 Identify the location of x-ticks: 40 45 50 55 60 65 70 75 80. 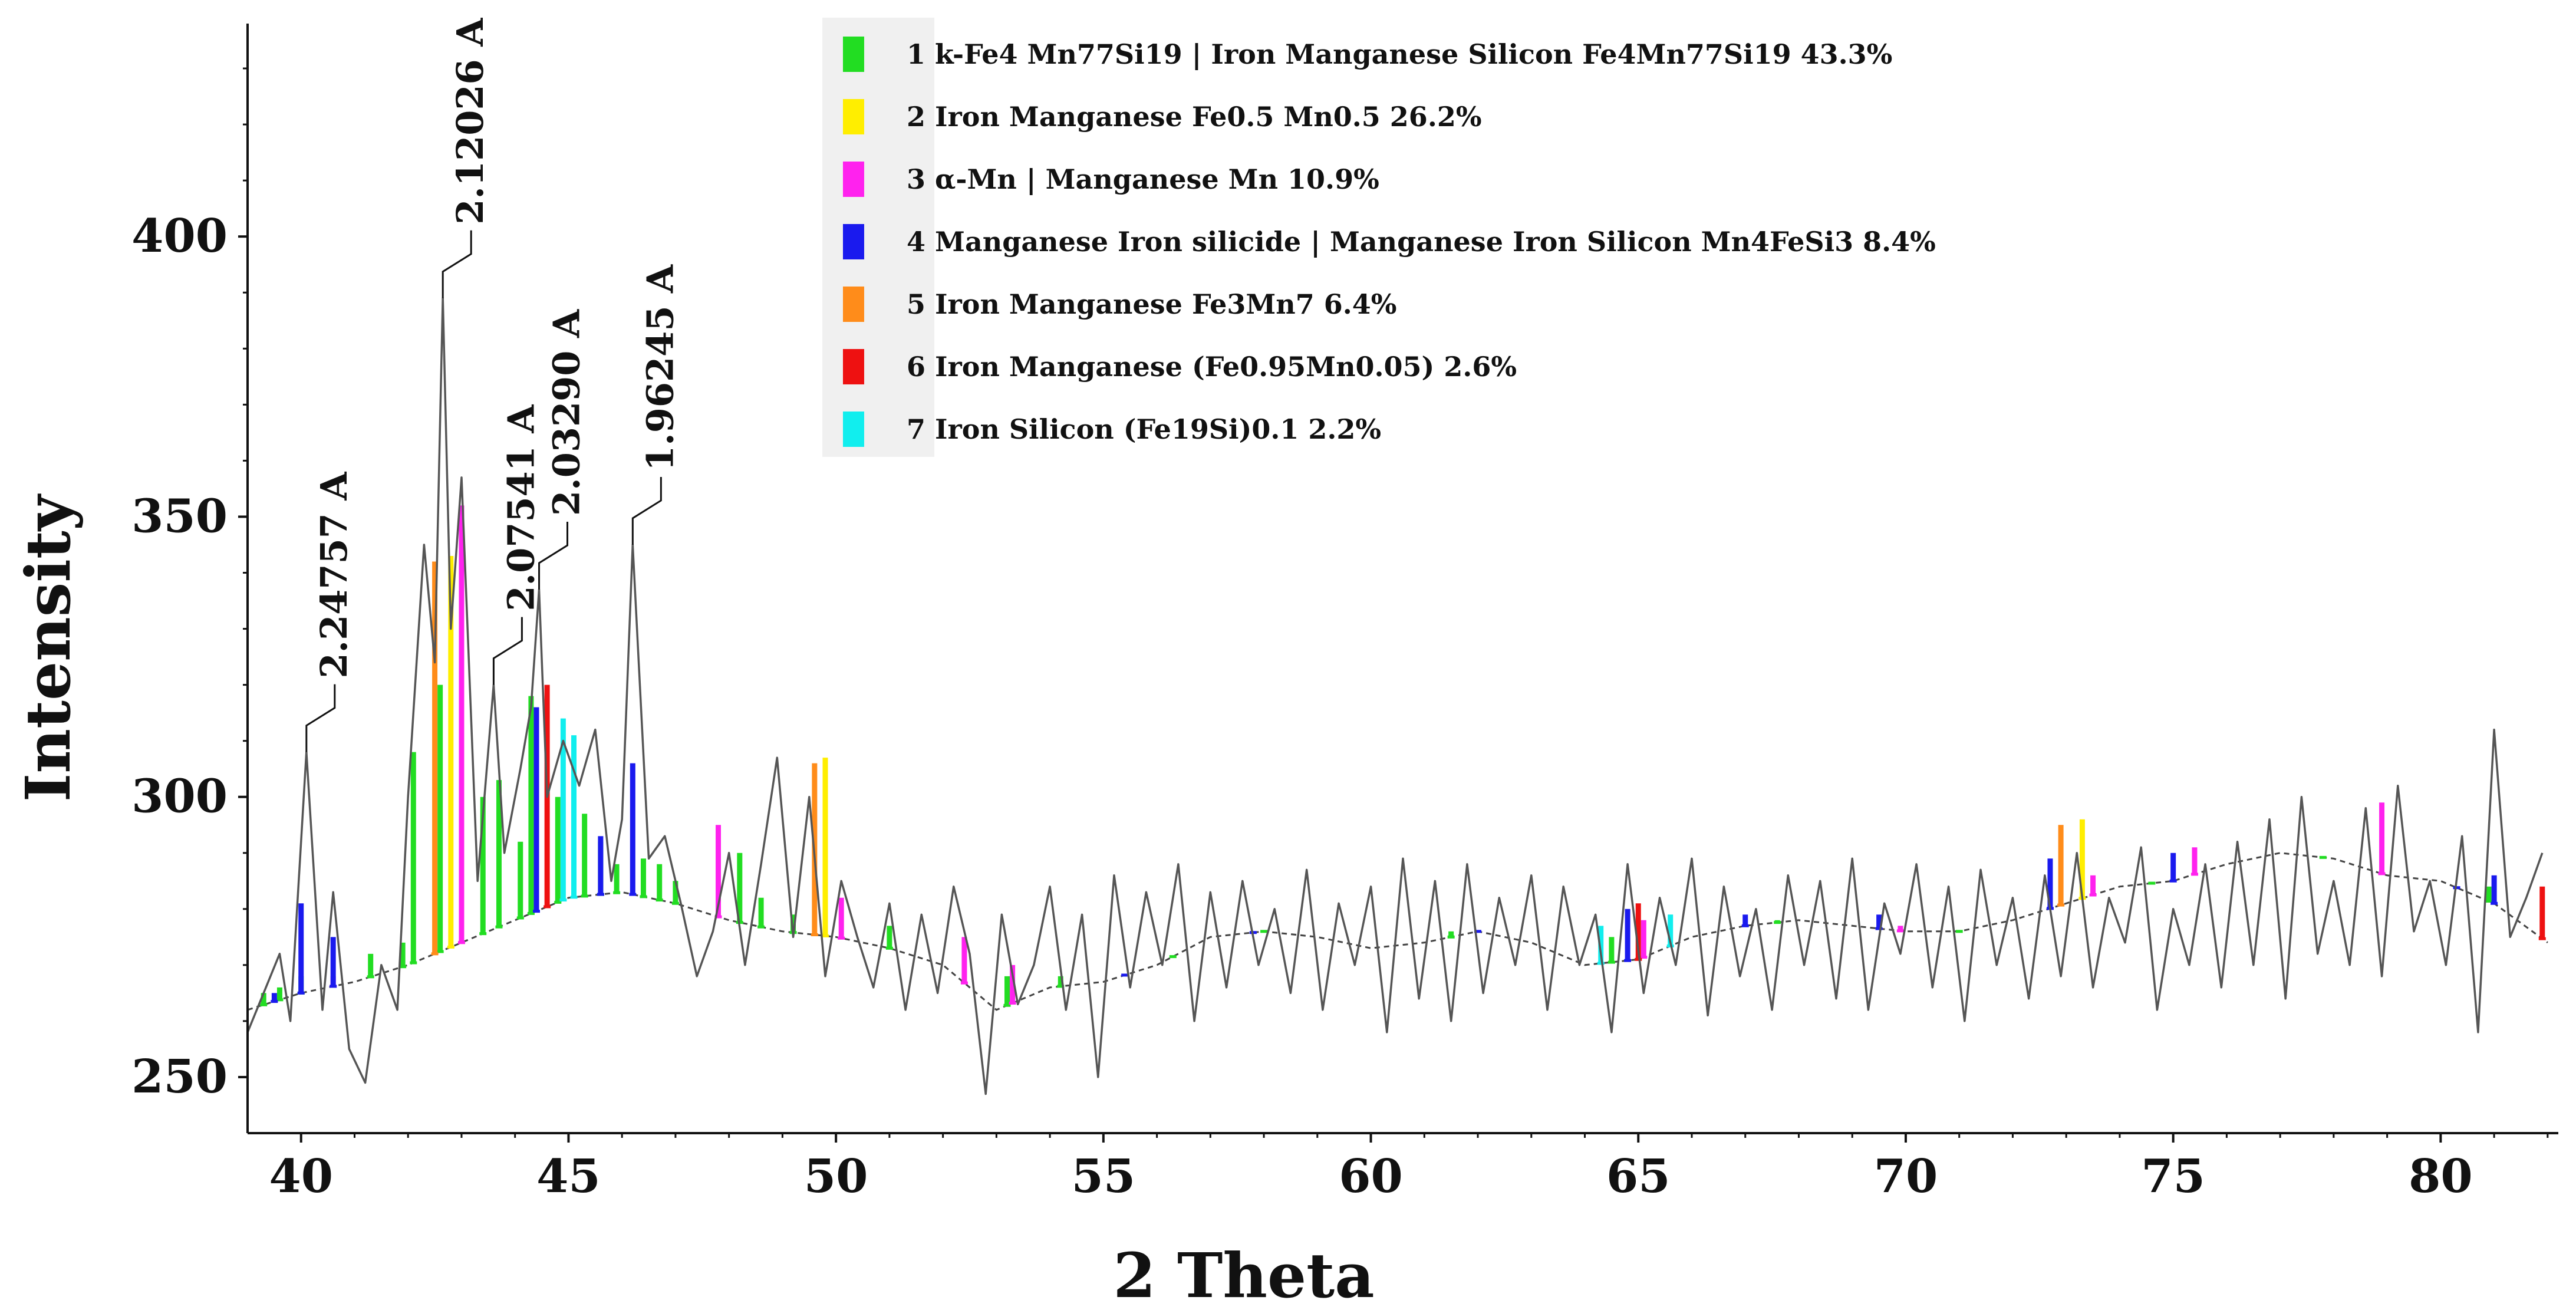
(1409, 1168).